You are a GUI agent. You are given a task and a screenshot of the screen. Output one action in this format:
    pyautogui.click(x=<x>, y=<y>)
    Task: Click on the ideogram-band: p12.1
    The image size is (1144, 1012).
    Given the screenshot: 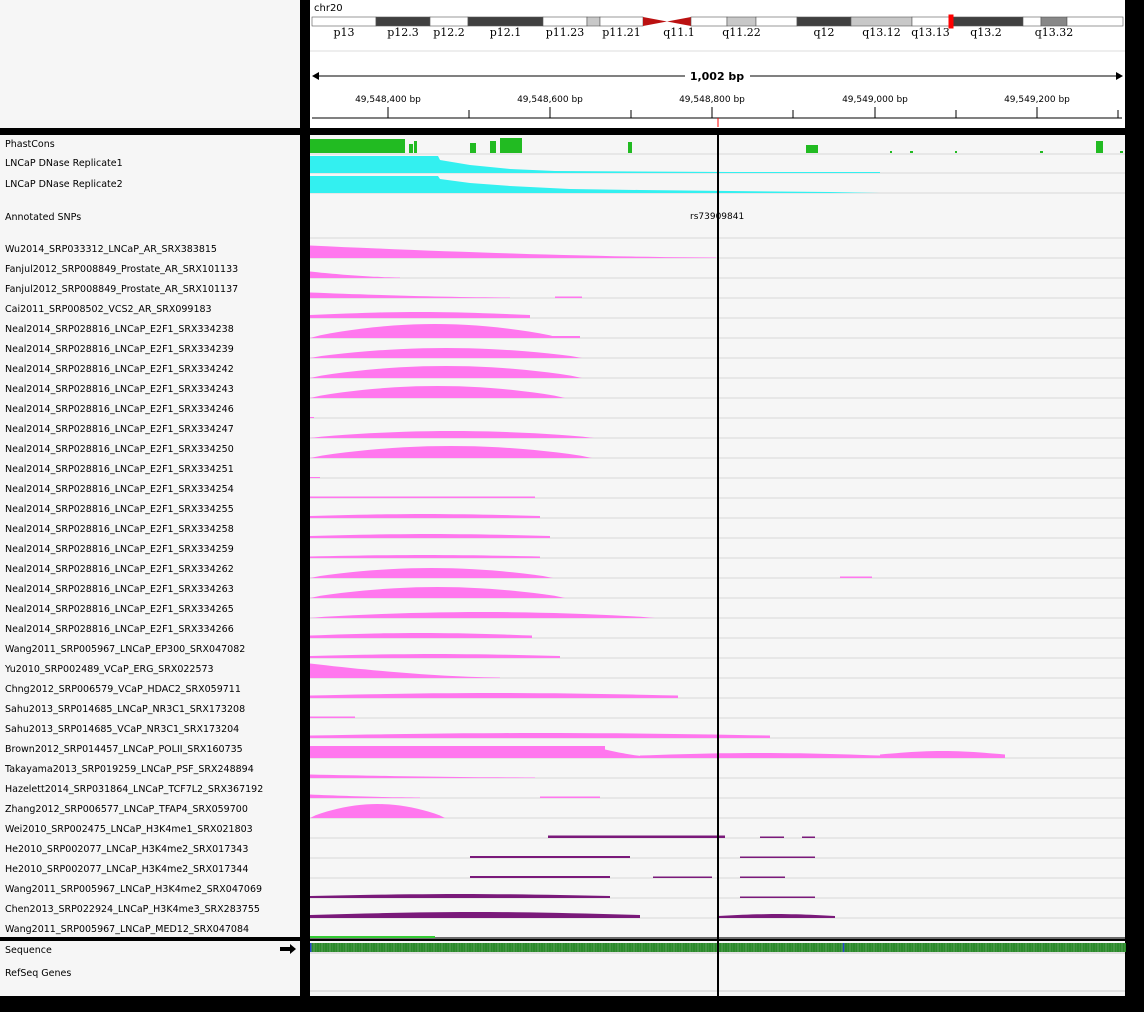 What is the action you would take?
    pyautogui.click(x=505, y=27)
    